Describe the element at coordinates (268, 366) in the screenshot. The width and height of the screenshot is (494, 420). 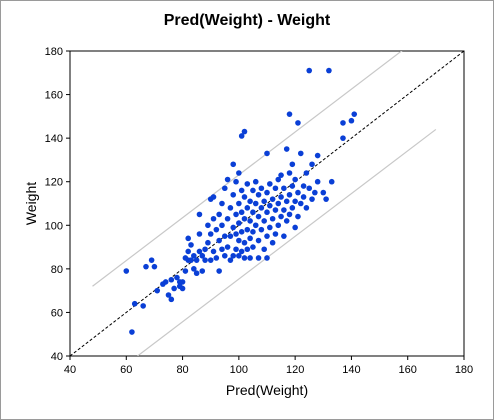
I see `x-axis-ticks: 40 60 80 100 120 140 160 180` at that location.